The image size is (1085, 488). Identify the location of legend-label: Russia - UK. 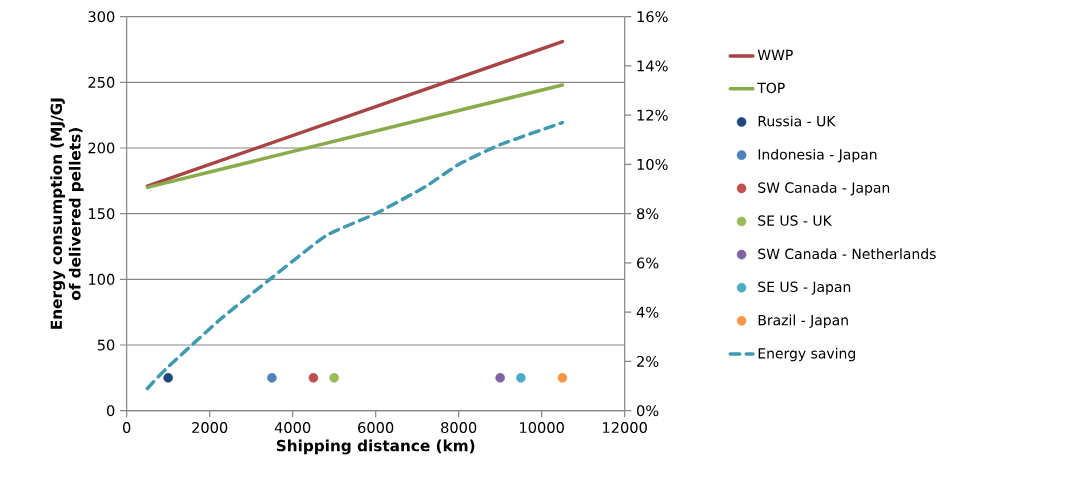
(797, 121).